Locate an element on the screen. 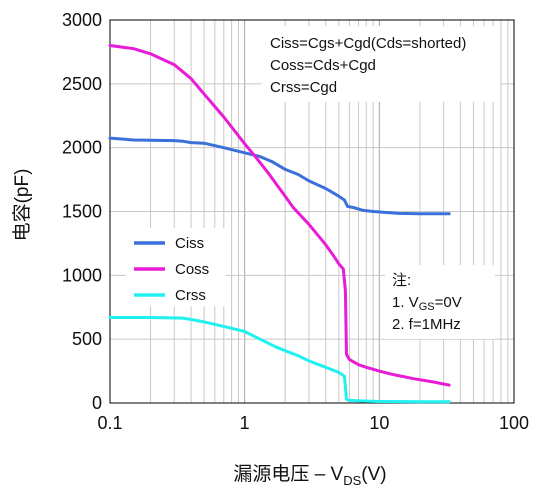  x-tick-label: 100 is located at coordinates (514, 423).